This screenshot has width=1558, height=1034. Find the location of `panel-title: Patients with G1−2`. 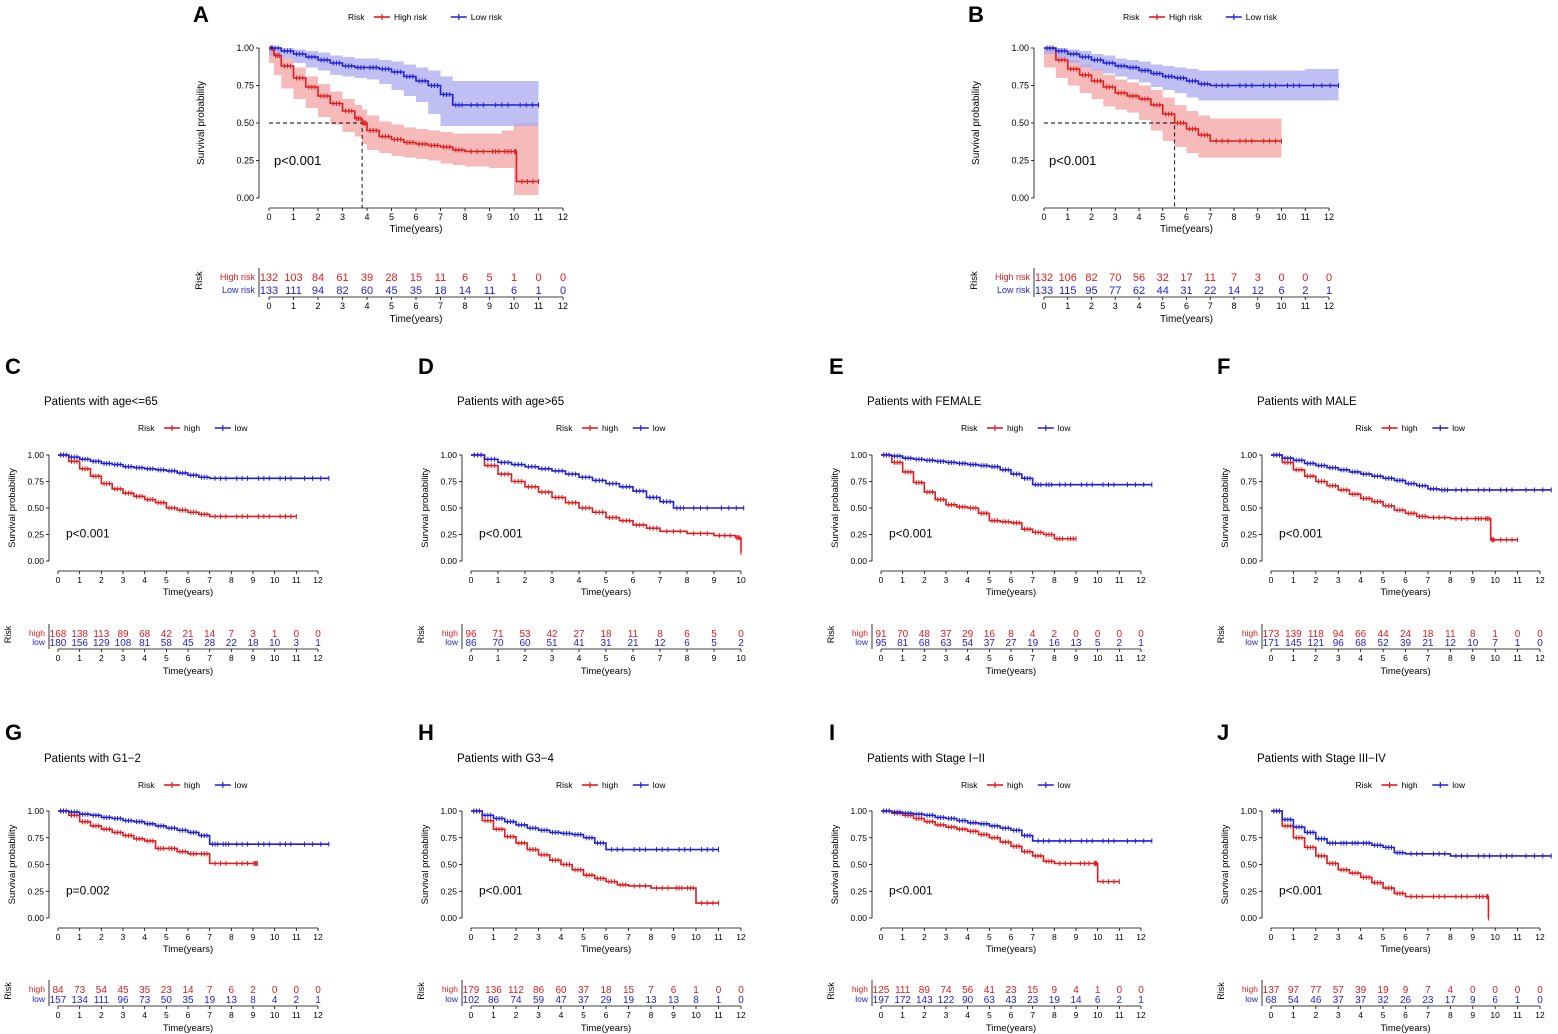

panel-title: Patients with G1−2 is located at coordinates (92, 759).